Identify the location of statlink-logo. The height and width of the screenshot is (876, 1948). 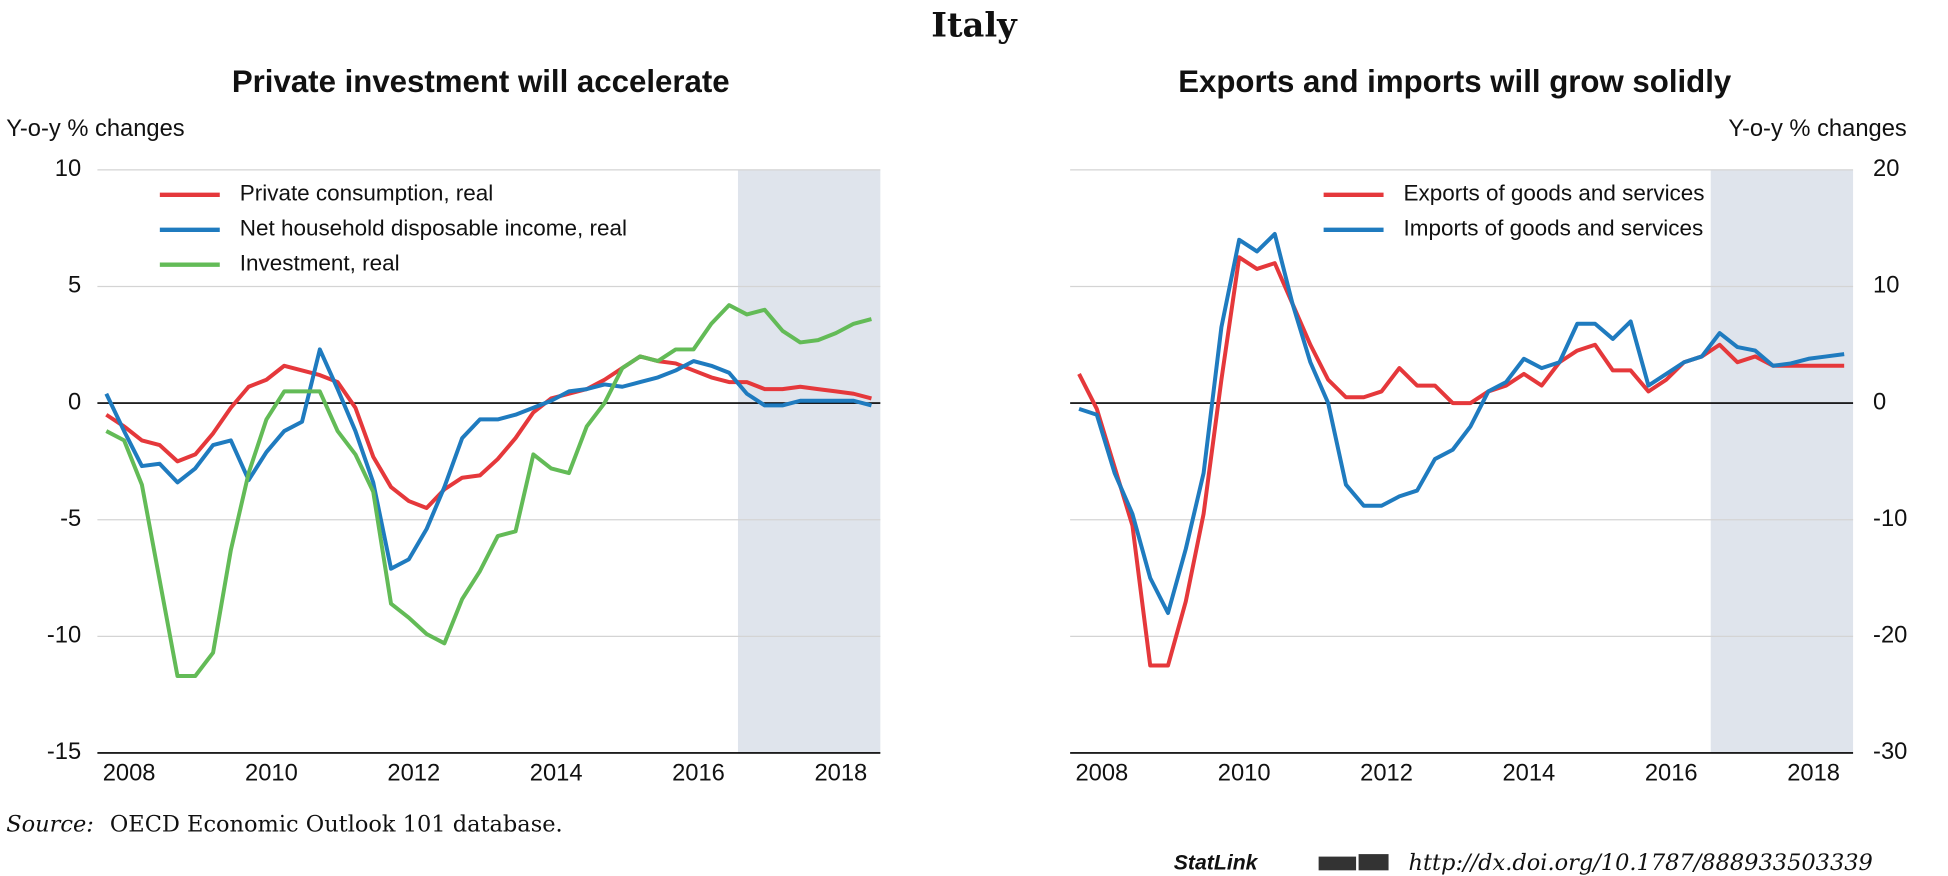
(1353, 862).